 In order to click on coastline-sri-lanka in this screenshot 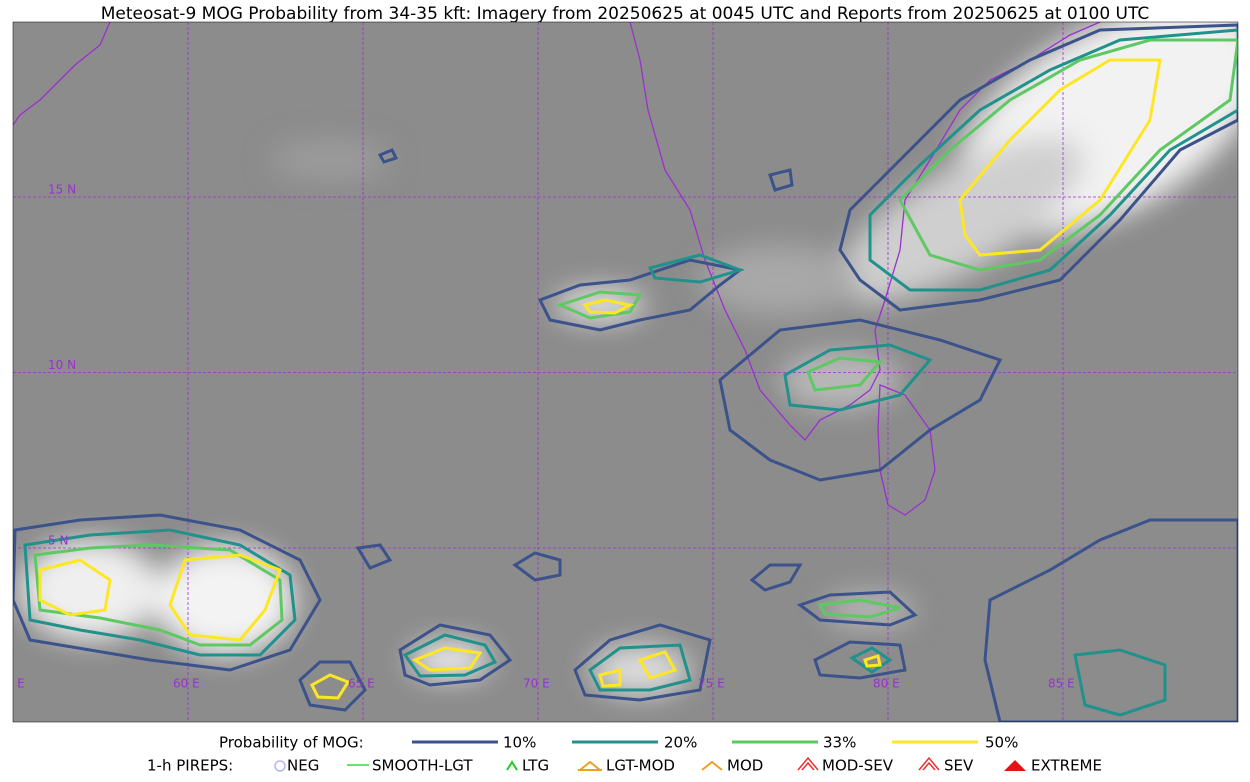, I will do `click(906, 450)`.